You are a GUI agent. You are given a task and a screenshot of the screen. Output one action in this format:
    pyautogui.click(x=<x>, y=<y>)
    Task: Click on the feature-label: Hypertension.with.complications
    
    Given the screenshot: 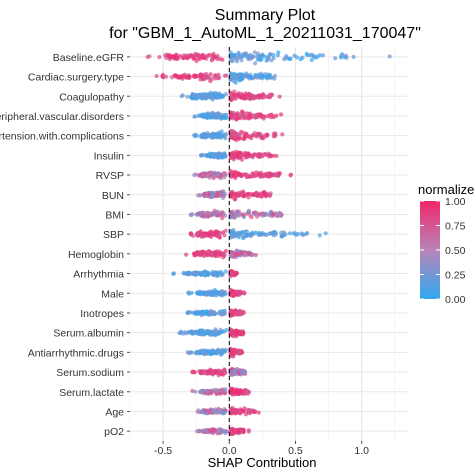 What is the action you would take?
    pyautogui.click(x=62, y=137)
    